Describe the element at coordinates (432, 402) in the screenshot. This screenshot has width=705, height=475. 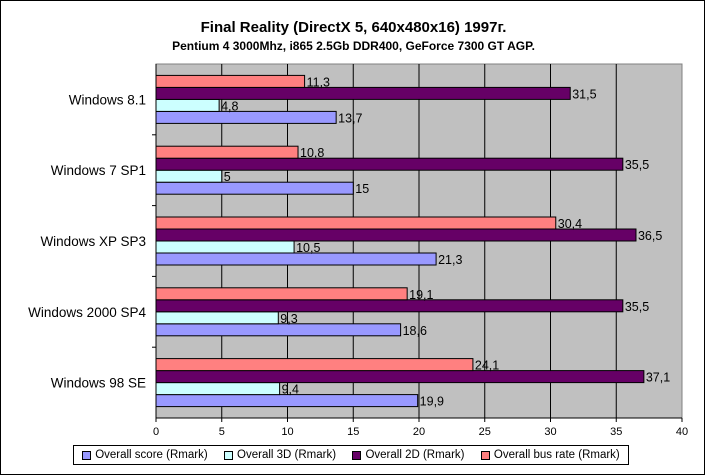
I see `data-label: 19,9` at that location.